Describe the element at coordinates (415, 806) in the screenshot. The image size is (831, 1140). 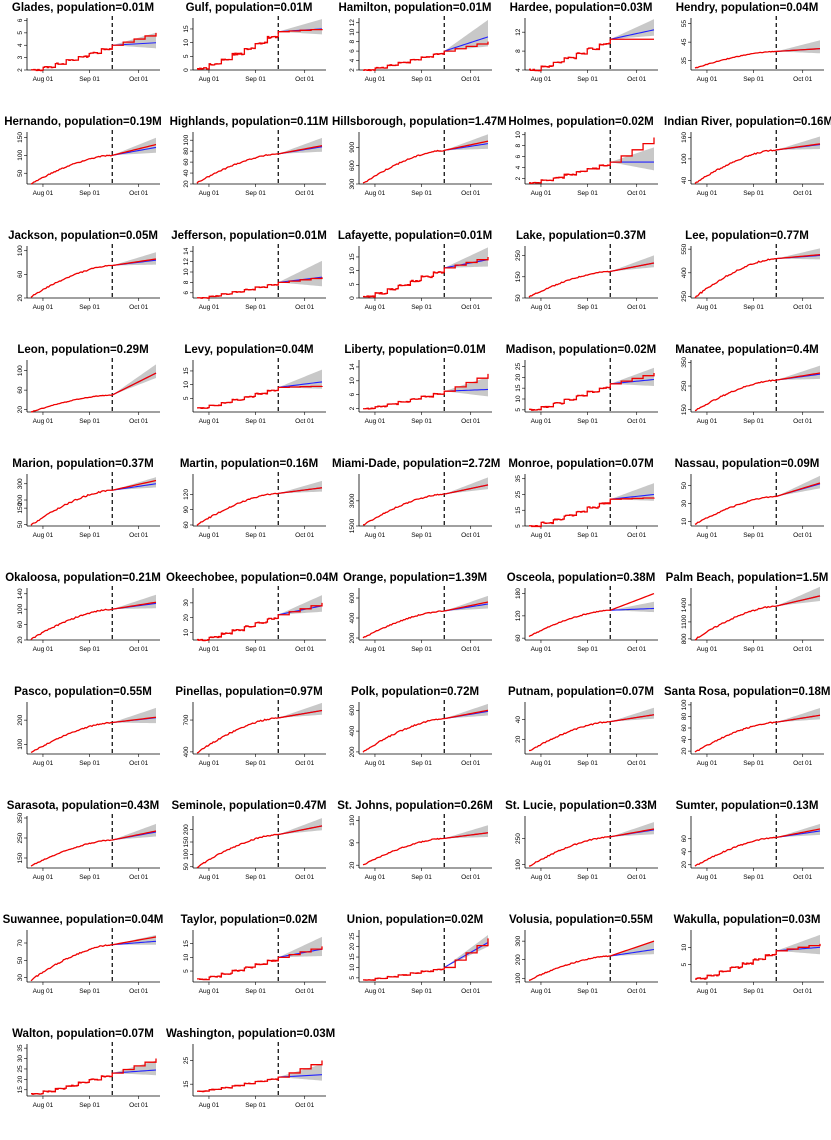
I see `panel-title: St. Johns, population=0.26M` at that location.